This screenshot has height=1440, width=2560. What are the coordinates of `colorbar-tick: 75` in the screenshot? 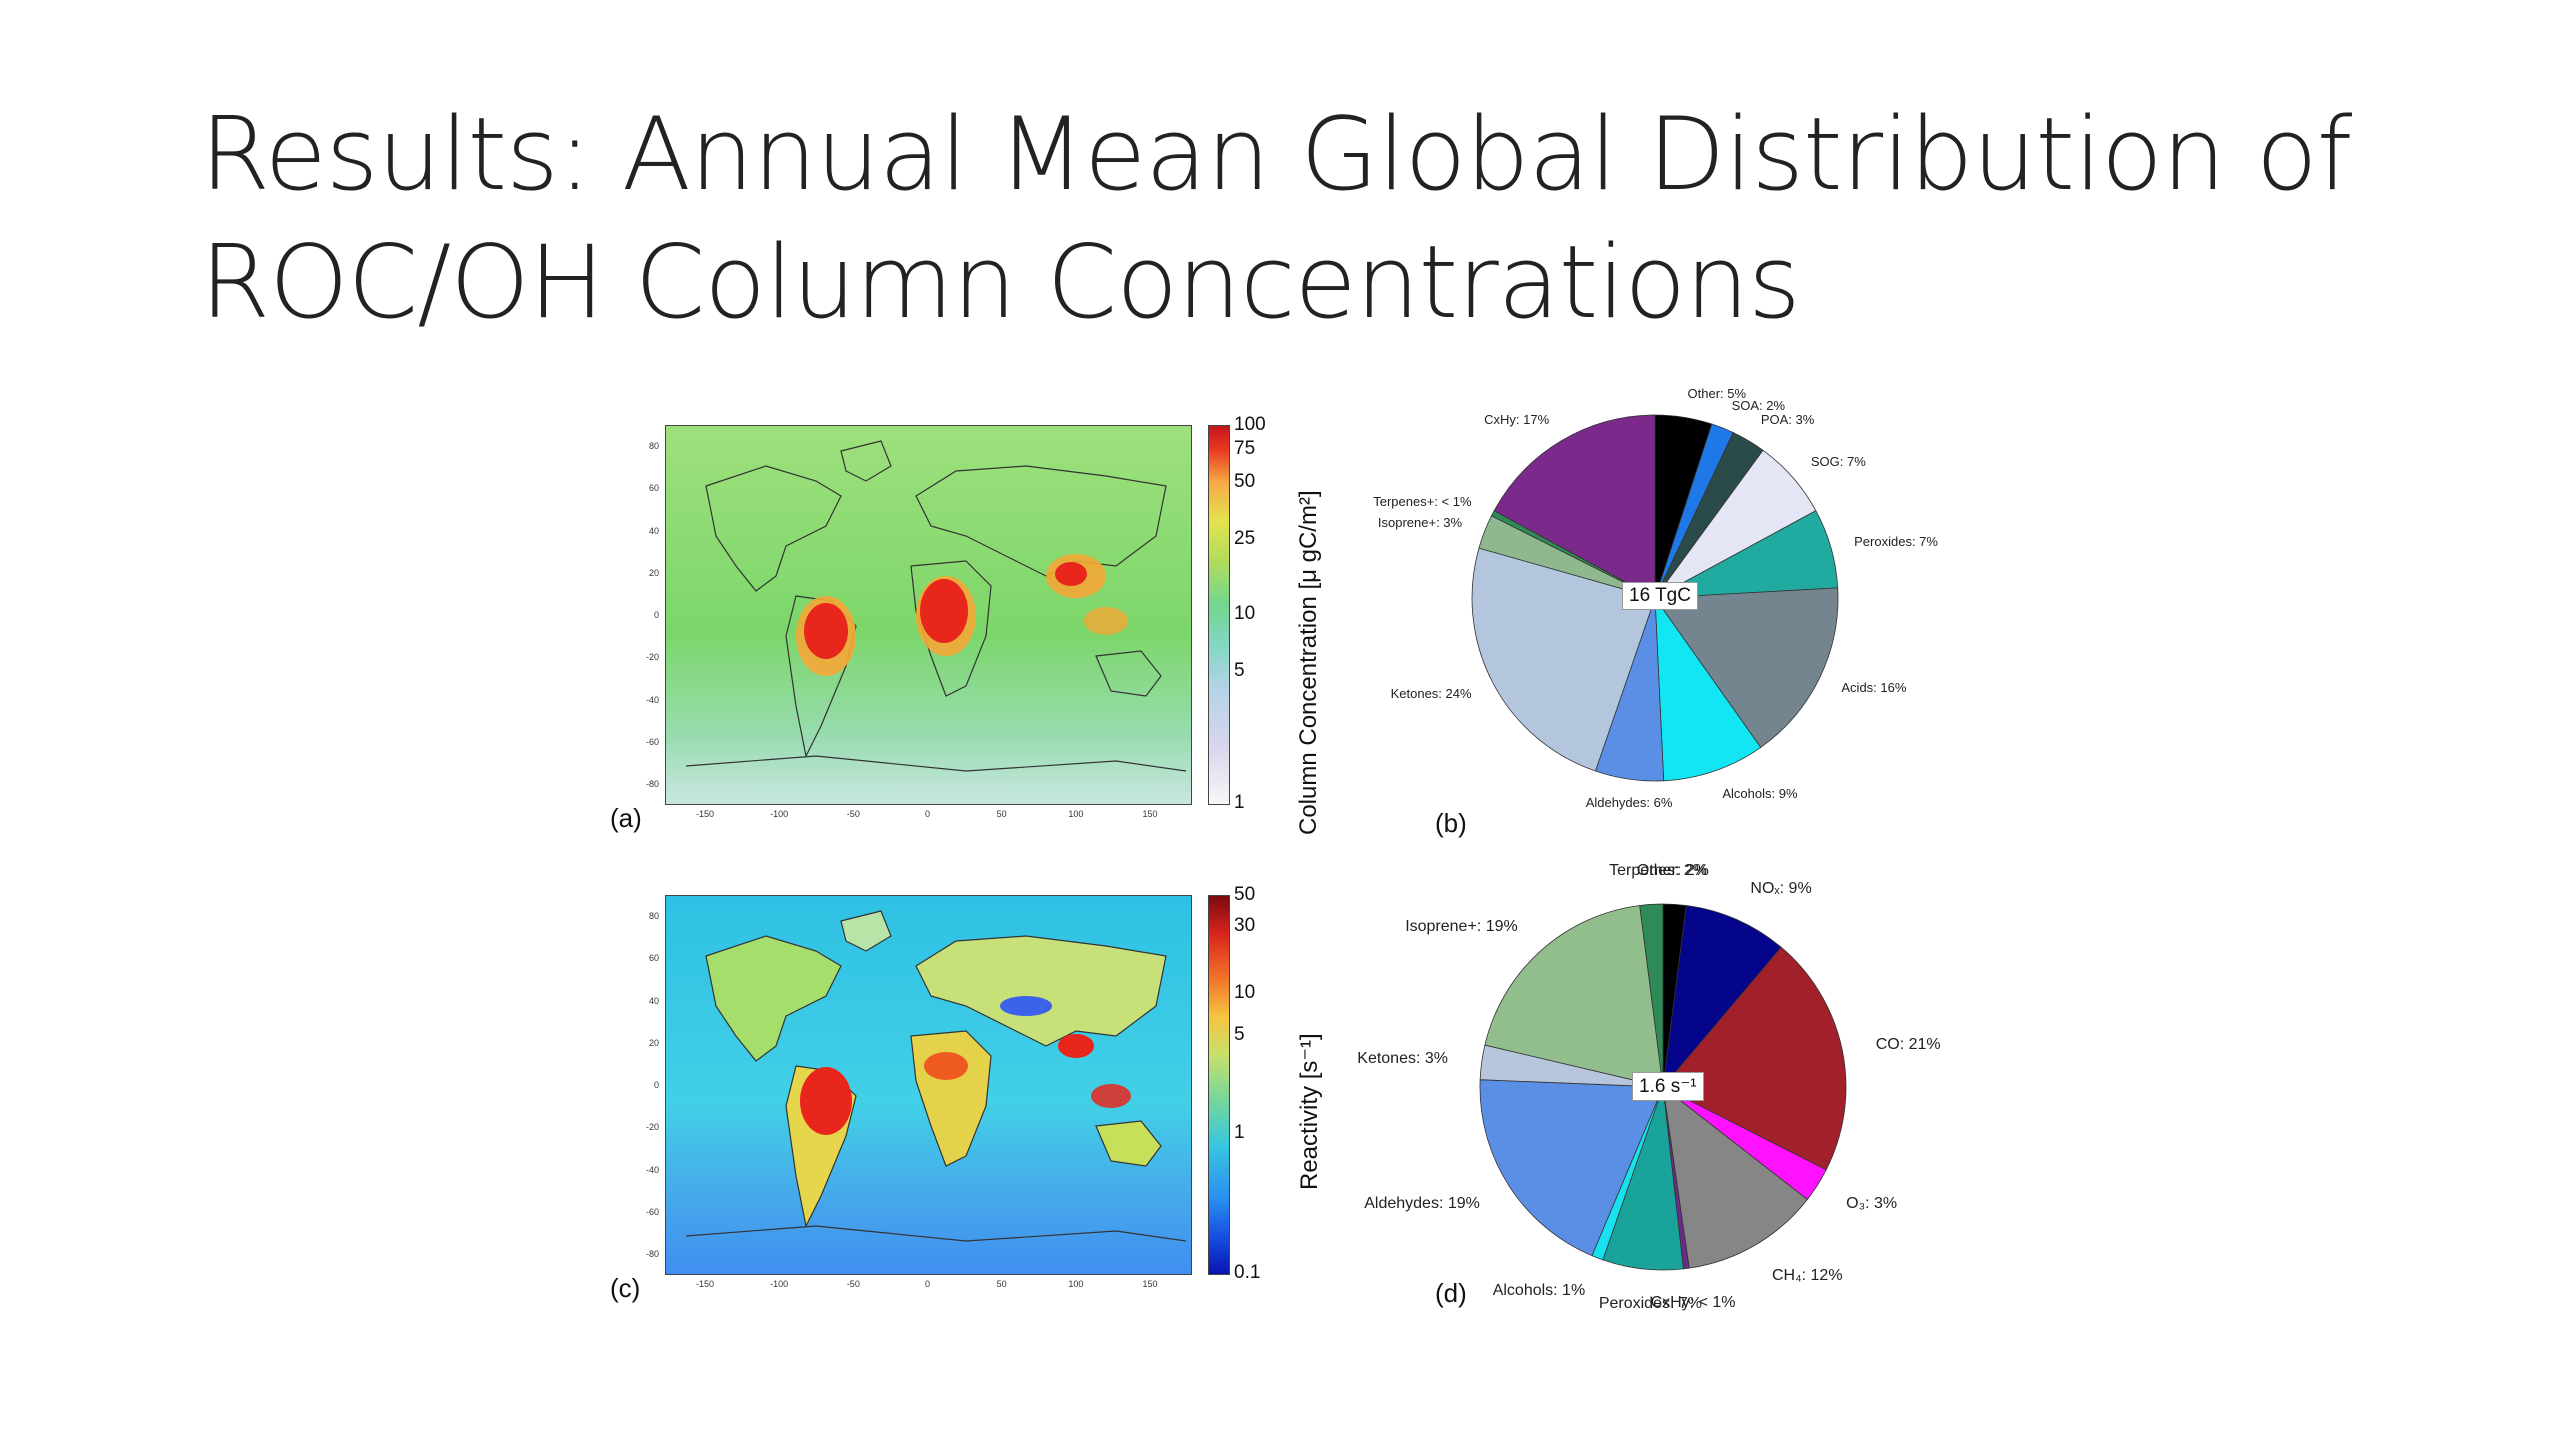 It's located at (1245, 448).